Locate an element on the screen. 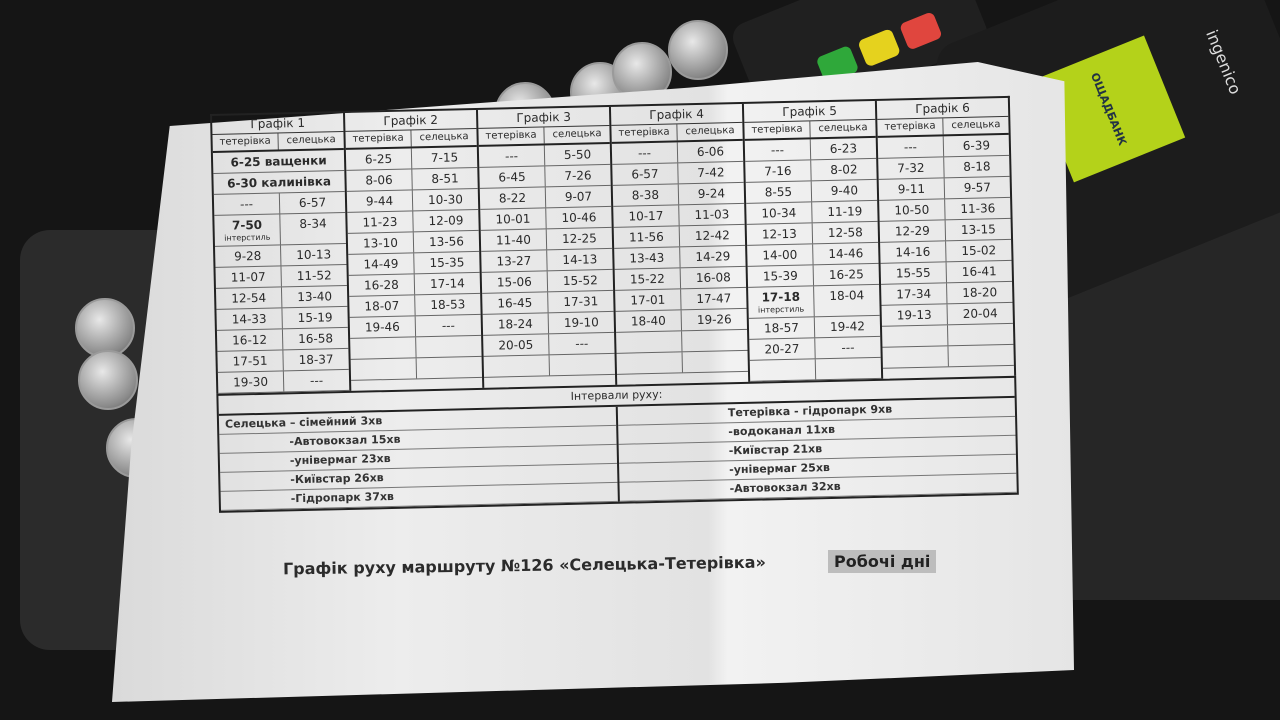 The image size is (1280, 720). table-row: 17-01 17-47 is located at coordinates (681, 299).